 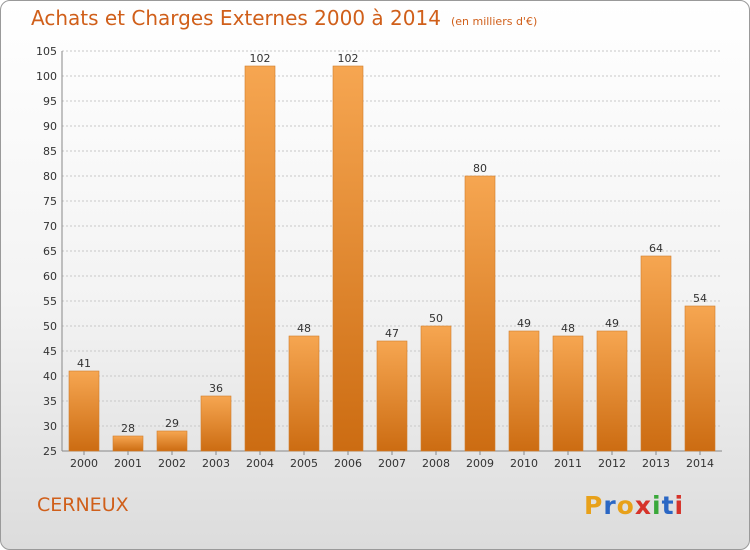 I want to click on x-tick-label: 2000, so click(x=84, y=463).